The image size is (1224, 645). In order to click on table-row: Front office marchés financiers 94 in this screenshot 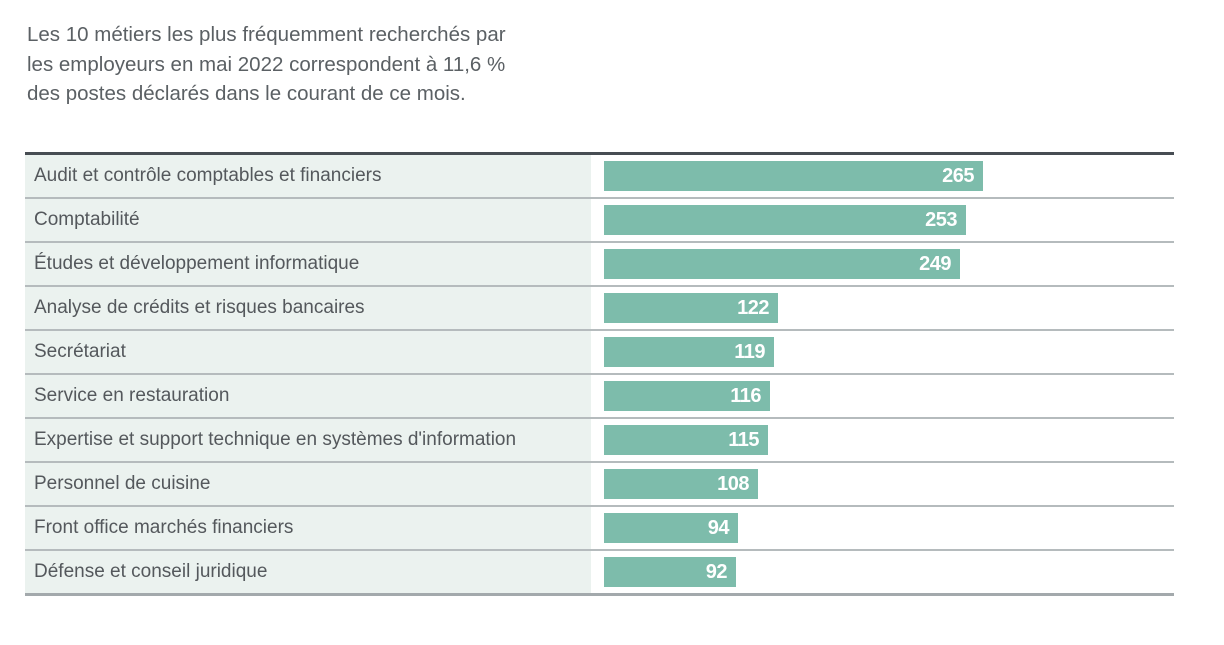, I will do `click(599, 529)`.